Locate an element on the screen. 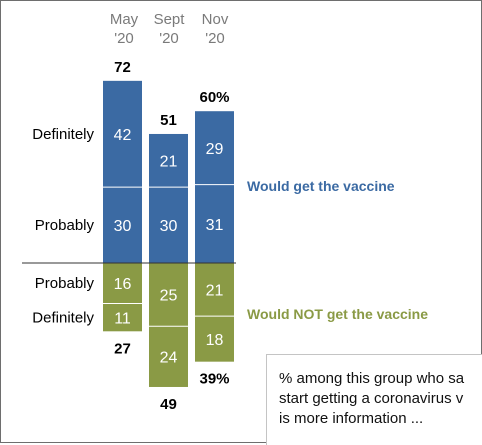 Image resolution: width=482 pixels, height=445 pixels. data-label-would-get-definitely: 42 is located at coordinates (123, 135).